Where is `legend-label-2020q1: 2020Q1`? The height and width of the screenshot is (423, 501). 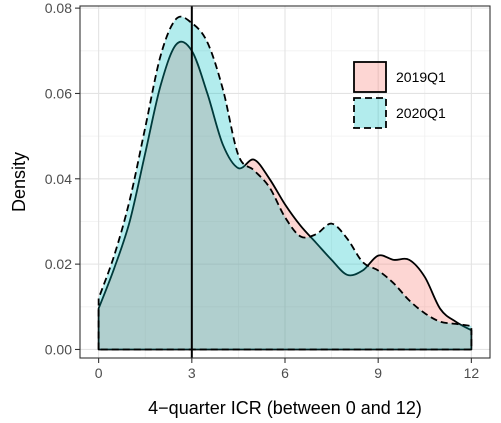
legend-label-2020q1: 2020Q1 is located at coordinates (421, 113).